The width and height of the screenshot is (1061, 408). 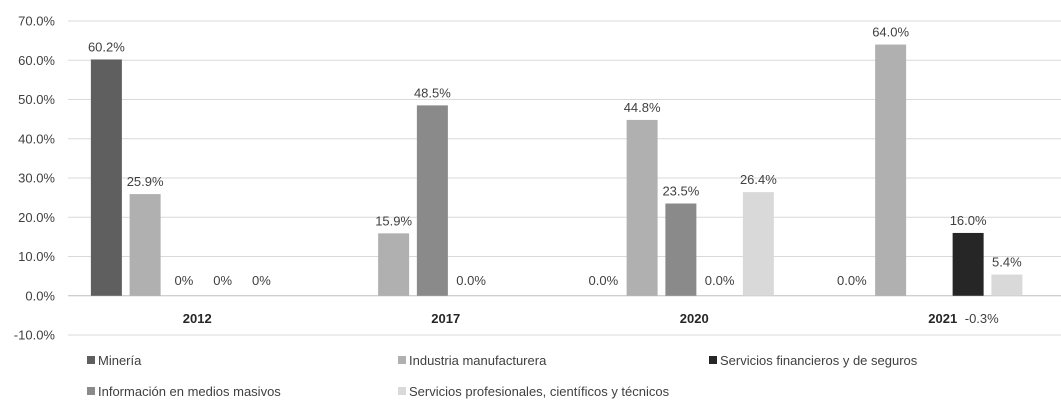 I want to click on y-tick-label: 60.0%, so click(x=36, y=60).